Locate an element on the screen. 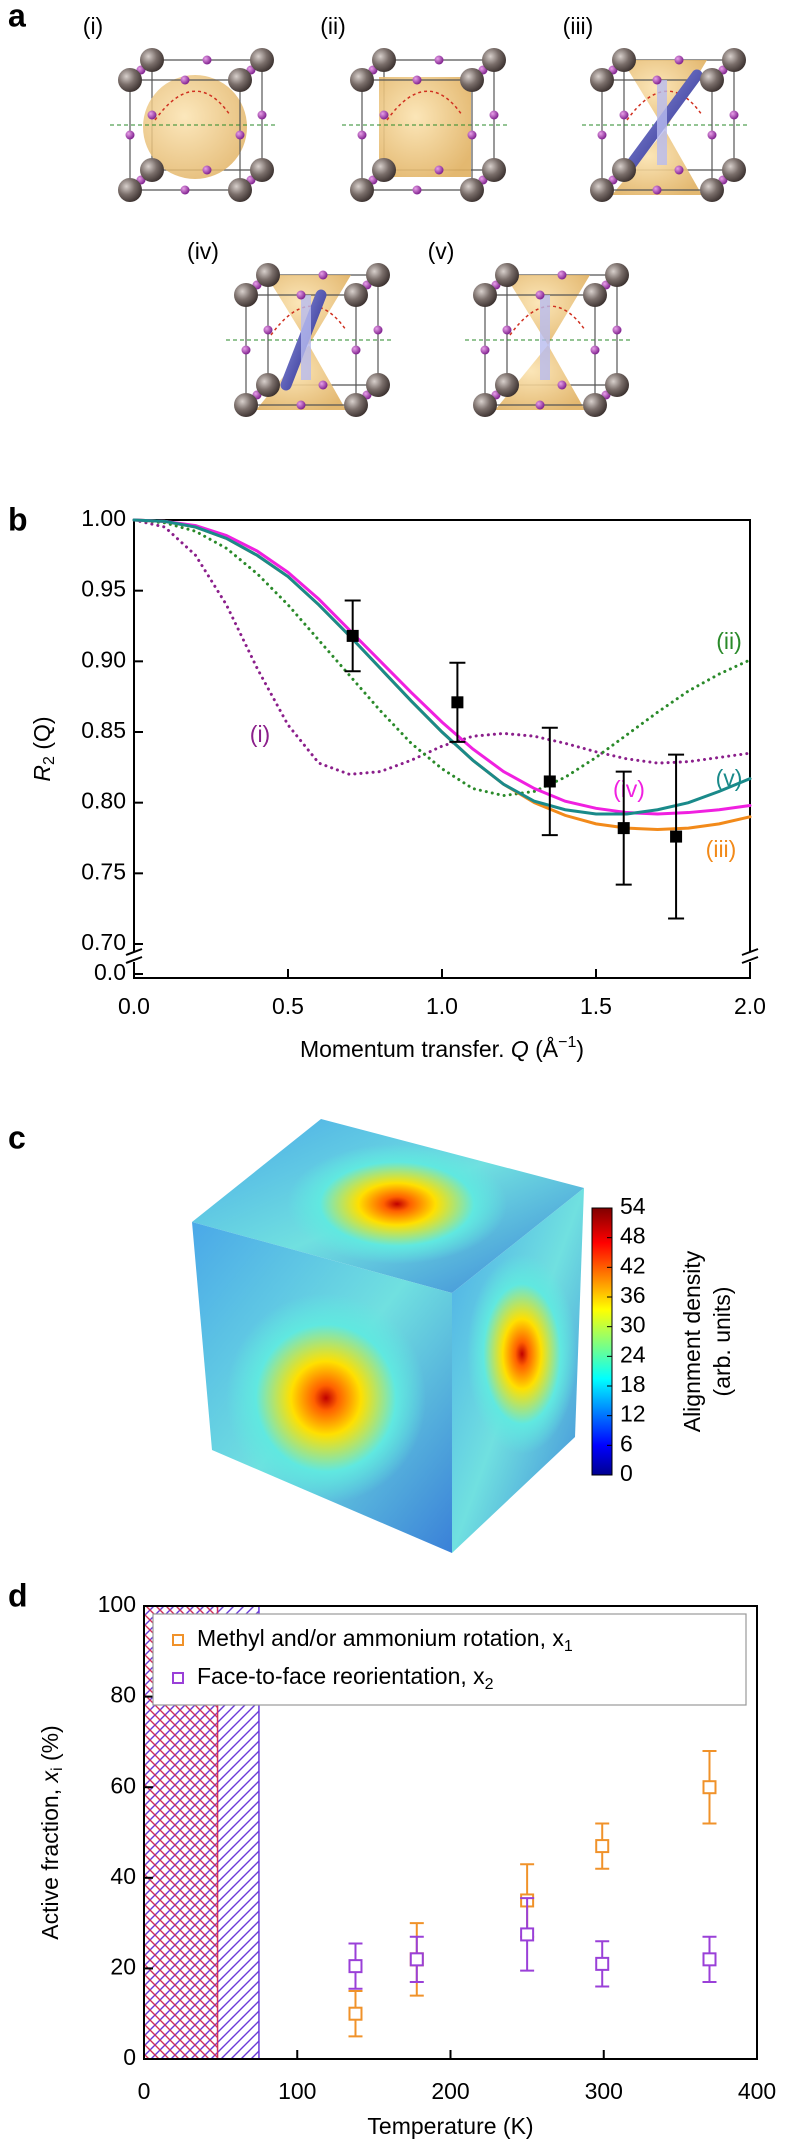  legend-label: Methyl and/or ammonium rotation, x1 is located at coordinates (385, 1640).